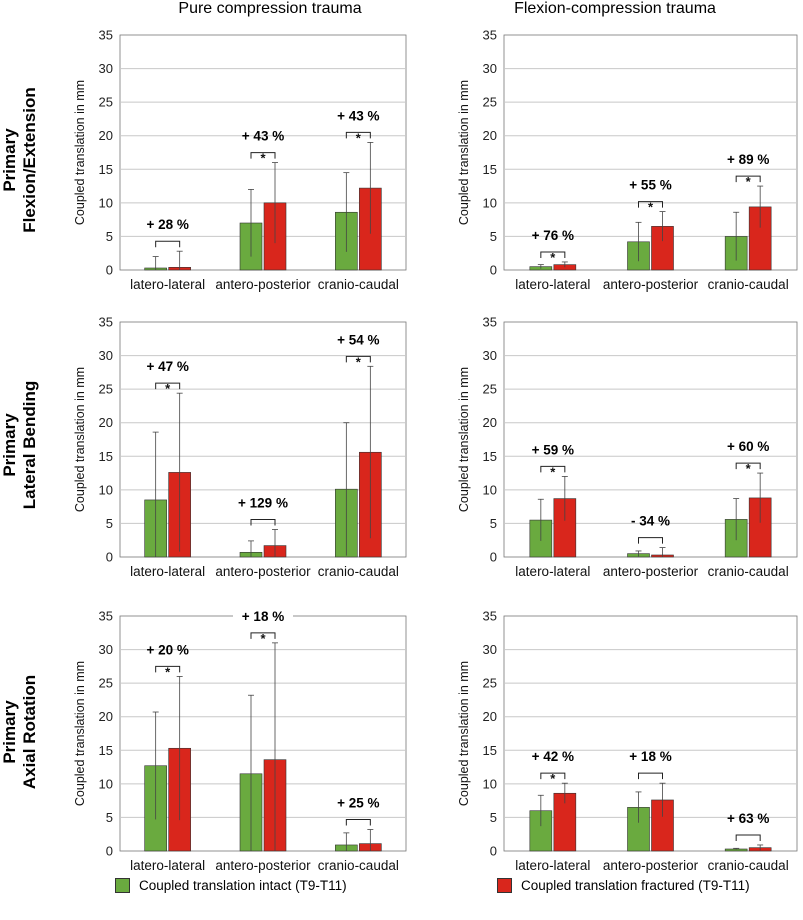 The width and height of the screenshot is (803, 920). Describe the element at coordinates (748, 818) in the screenshot. I see `percent-change-label: + 63 %` at that location.